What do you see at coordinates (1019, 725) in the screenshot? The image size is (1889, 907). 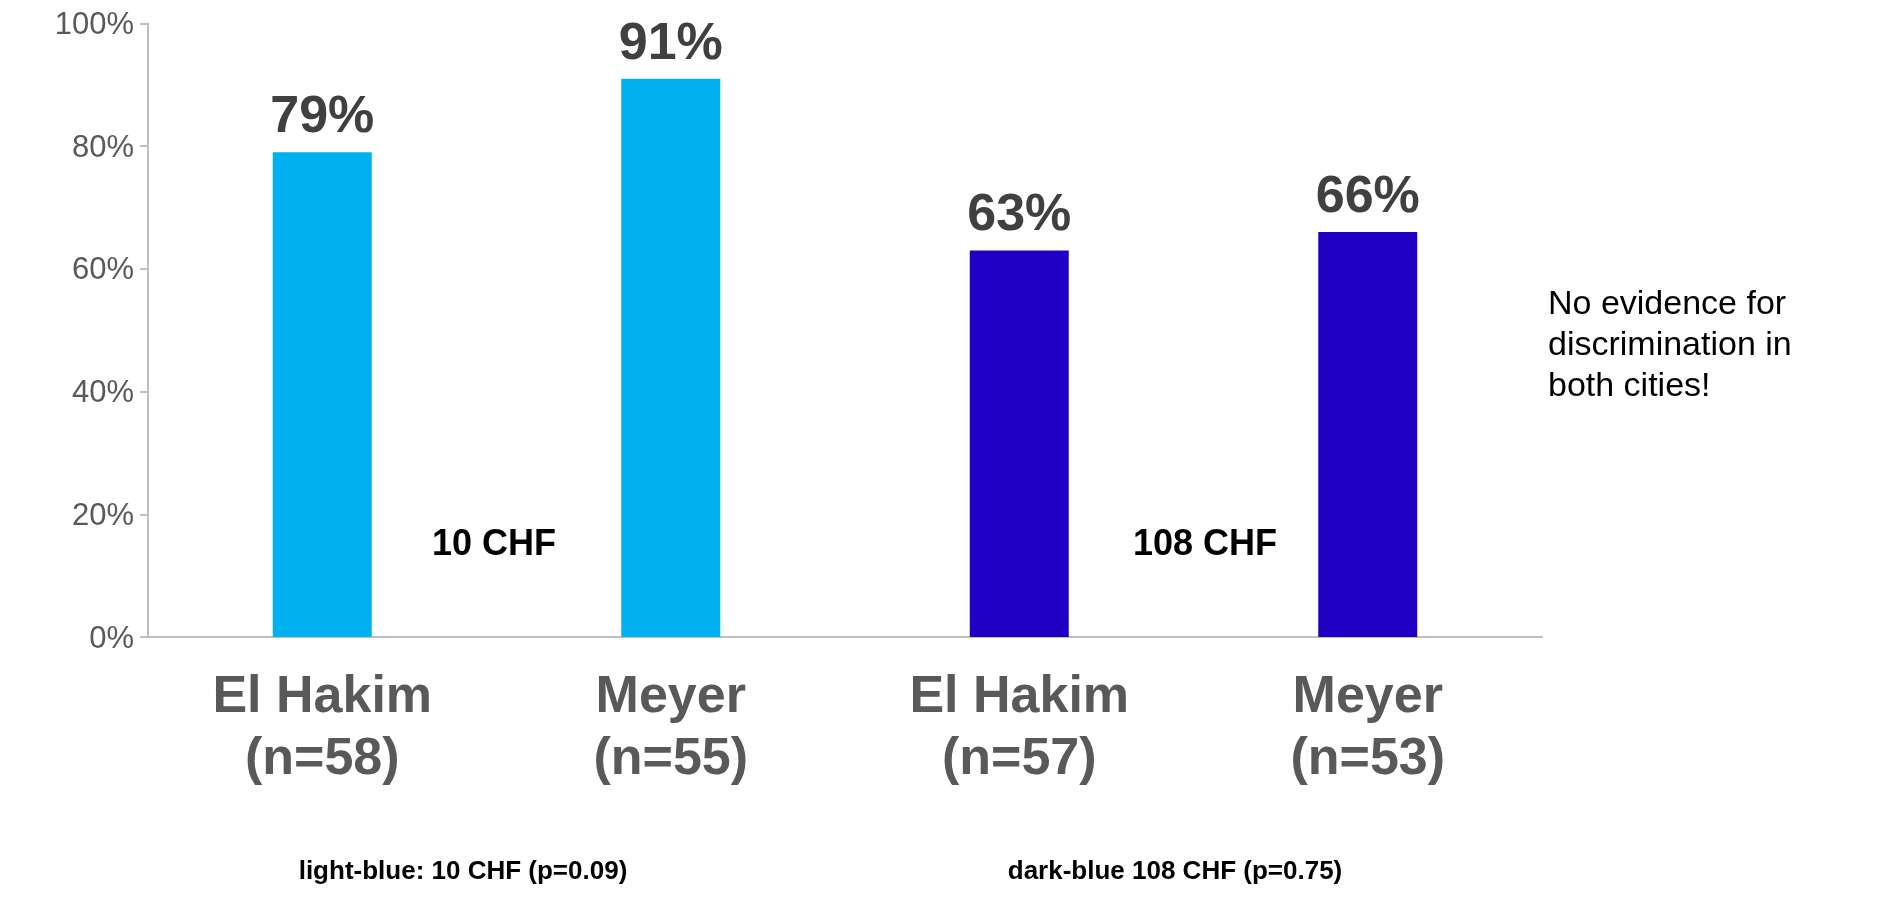 I see `x-tick-label: El Hakim (n=57)` at bounding box center [1019, 725].